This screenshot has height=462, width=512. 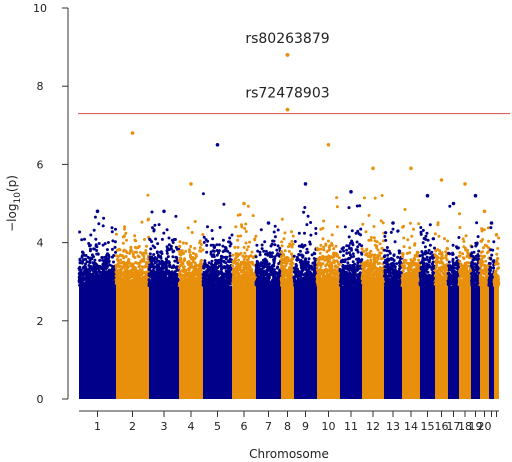 I want to click on chromosome-5-points, so click(x=217, y=271).